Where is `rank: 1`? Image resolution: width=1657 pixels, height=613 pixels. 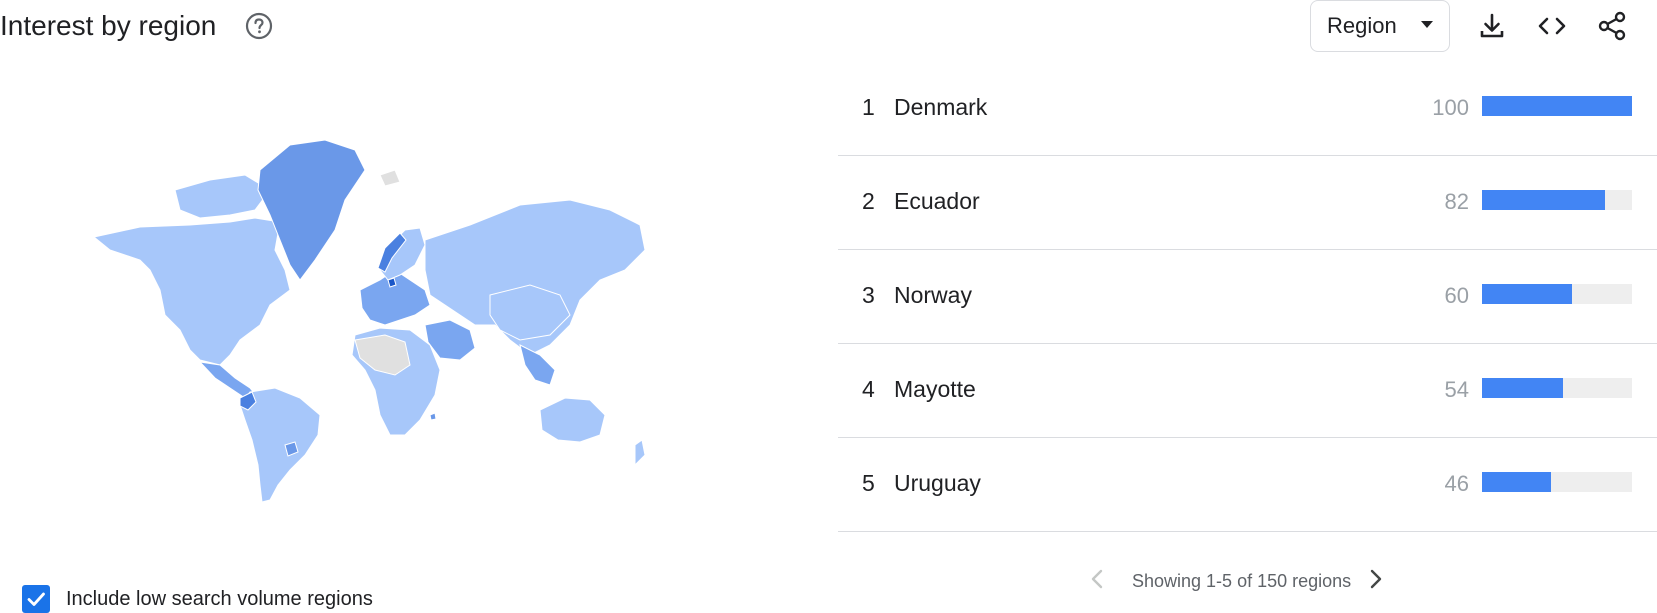
rank: 1 is located at coordinates (868, 107).